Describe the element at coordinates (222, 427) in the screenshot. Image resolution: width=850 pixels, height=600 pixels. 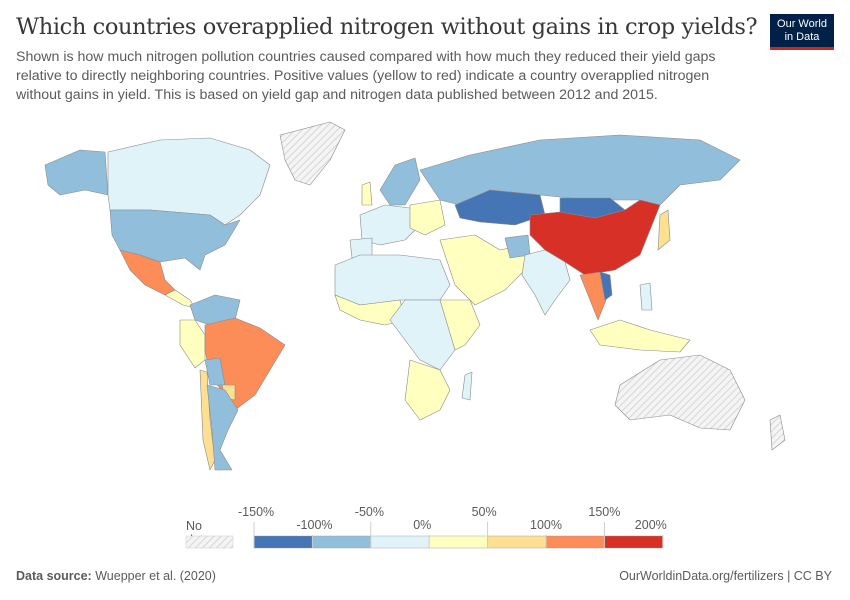
I see `region-argentina` at that location.